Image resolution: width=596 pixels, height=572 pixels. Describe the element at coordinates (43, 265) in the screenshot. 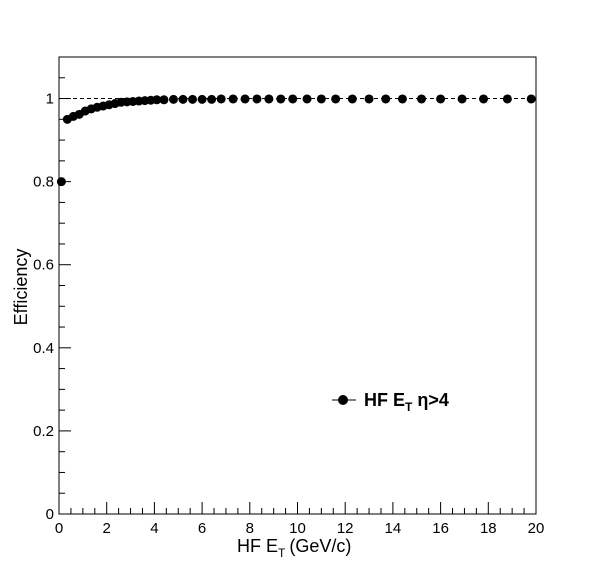

I see `y-tick-label: 0.6` at that location.